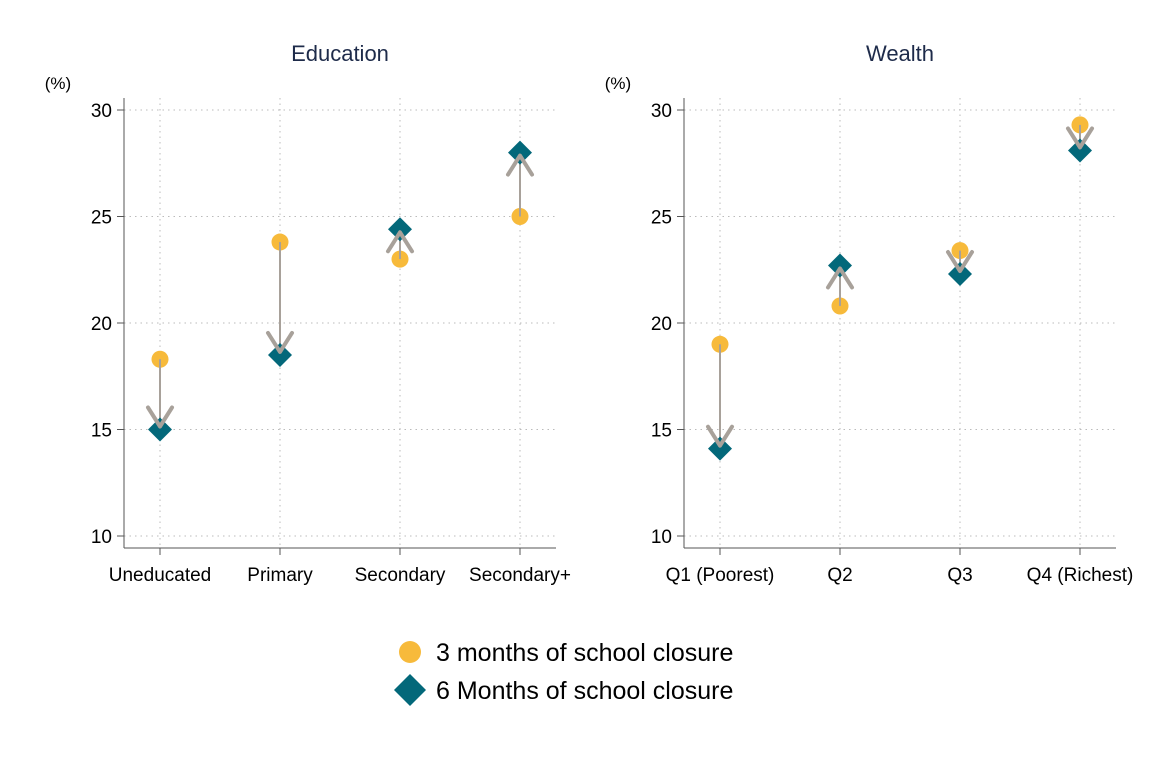 This screenshot has width=1155, height=770. Describe the element at coordinates (520, 575) in the screenshot. I see `x-tick-label: Secondary+` at that location.